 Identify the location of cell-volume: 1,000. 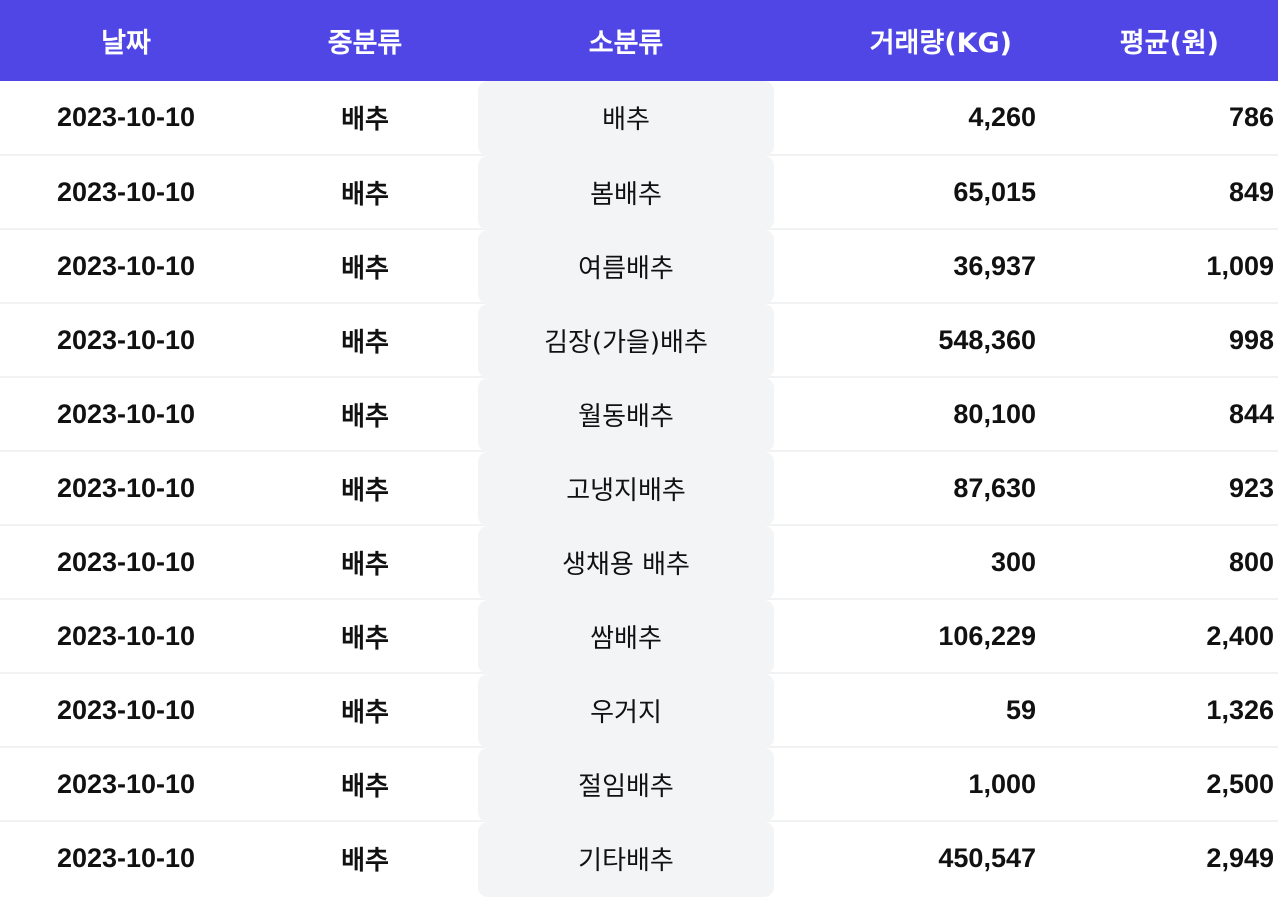
(1002, 783).